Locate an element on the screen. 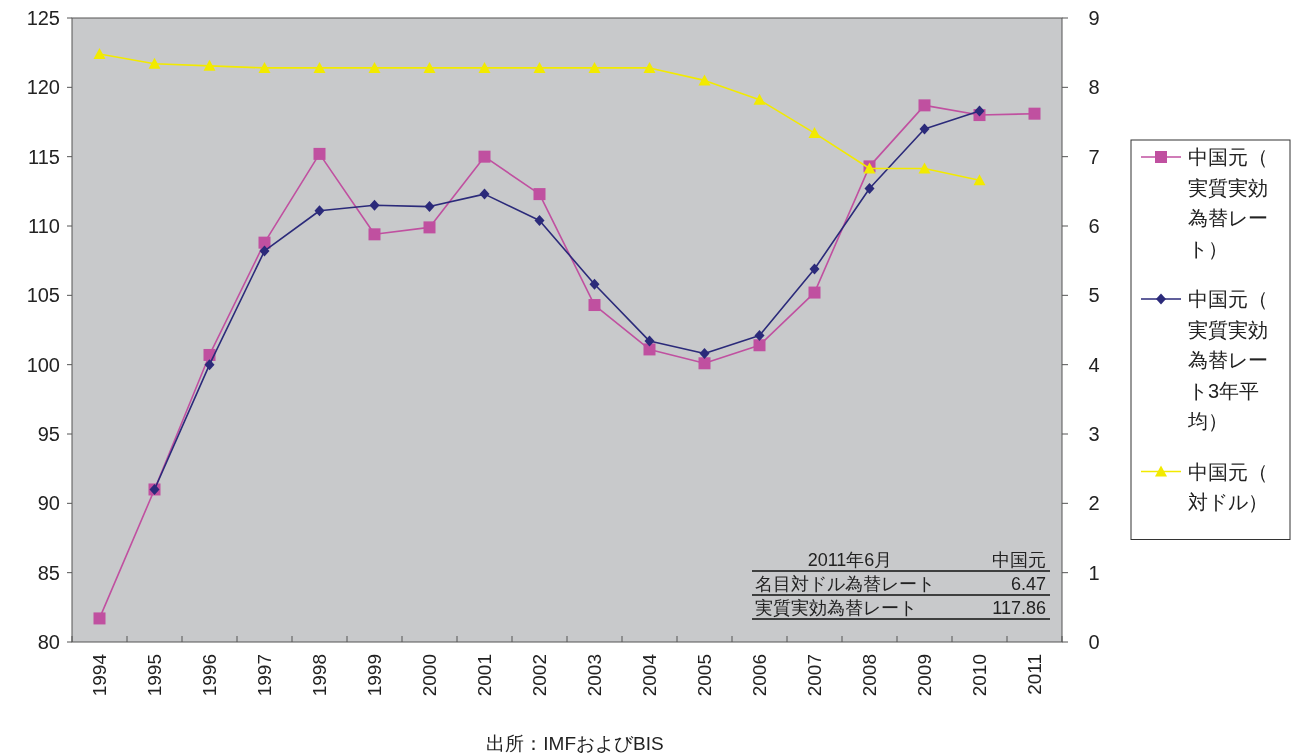 The height and width of the screenshot is (755, 1297). legend-label: 中国元（実質実効為替レート3年平均） is located at coordinates (1227, 360).